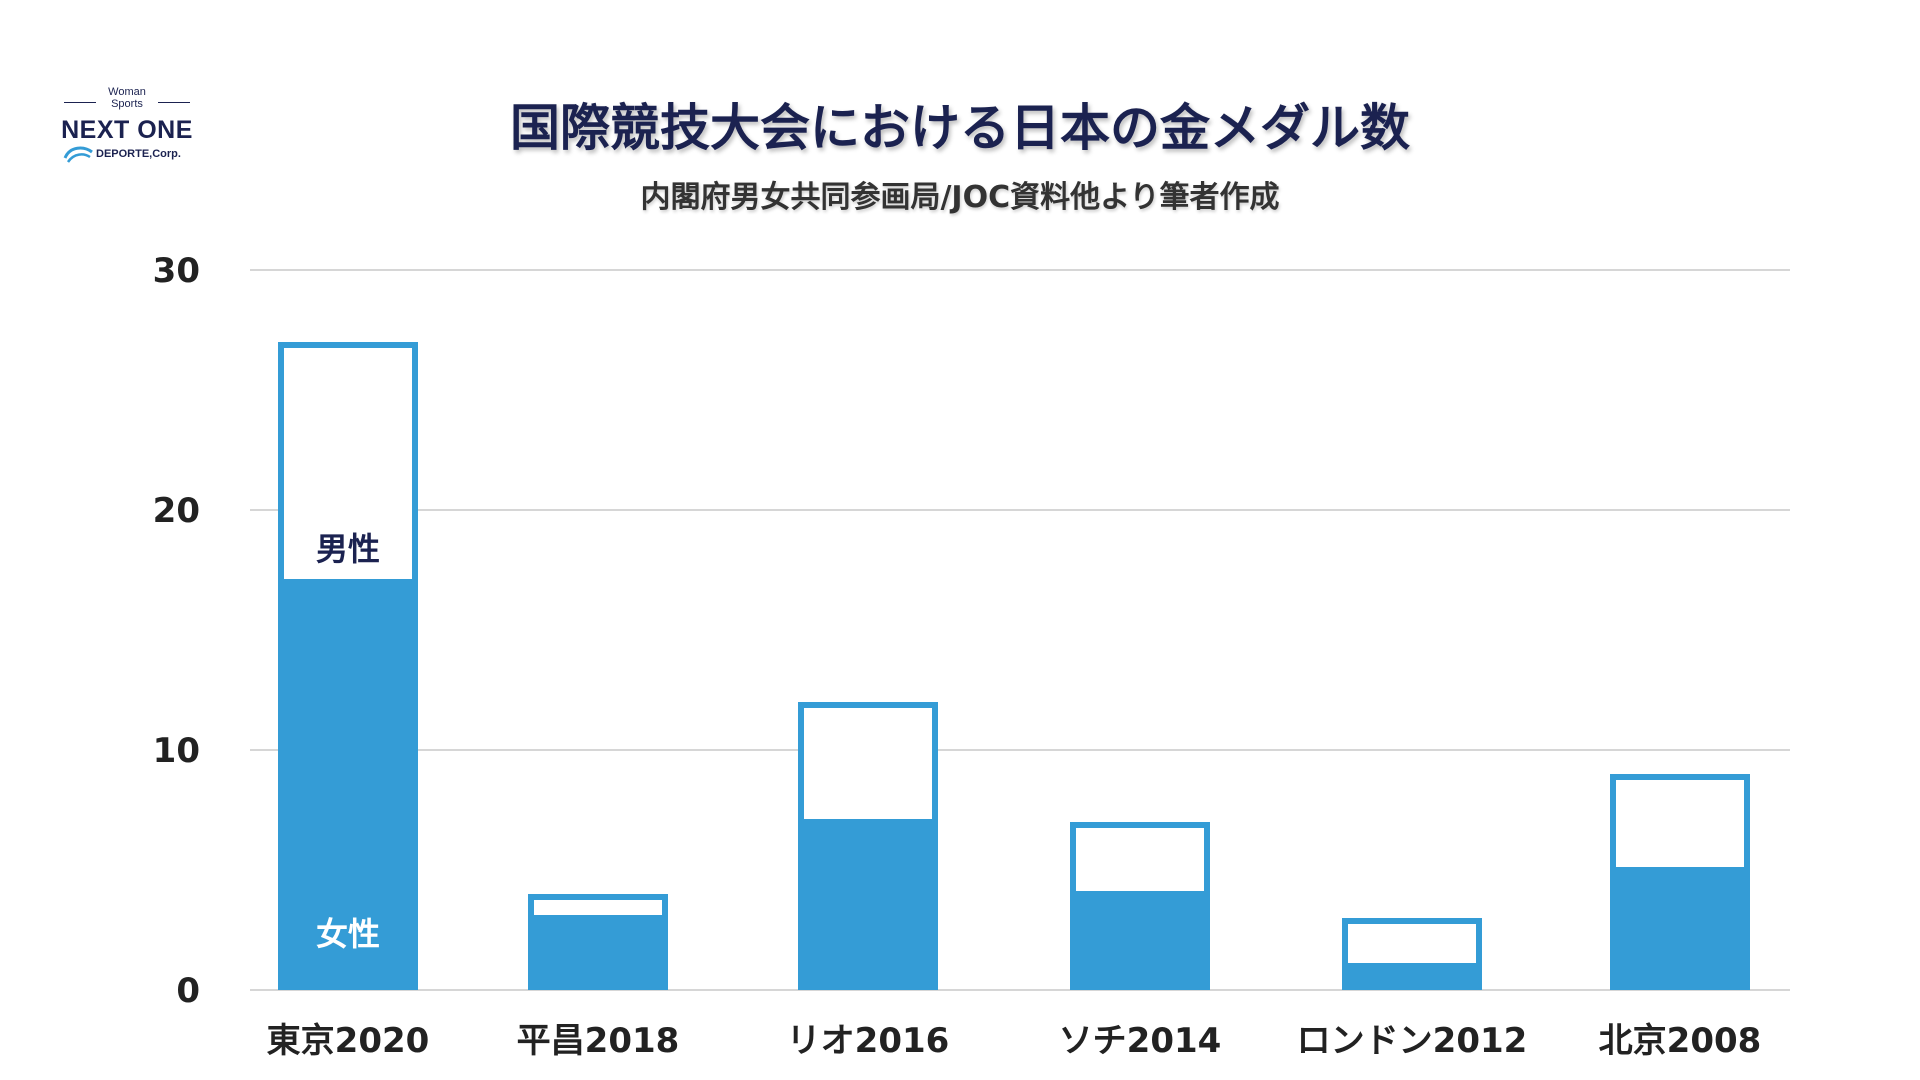 The image size is (1920, 1080). What do you see at coordinates (1680, 1041) in the screenshot?
I see `x-tick-label: 北京2008` at bounding box center [1680, 1041].